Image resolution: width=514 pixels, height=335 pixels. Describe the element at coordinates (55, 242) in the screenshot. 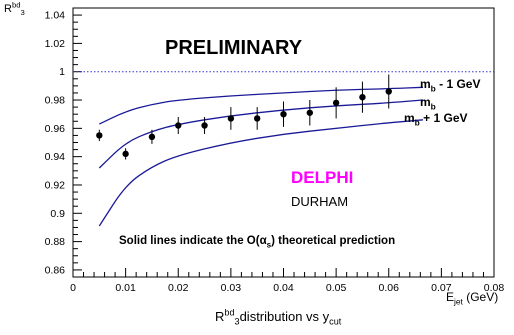

I see `y-tick-label: 0.88` at that location.